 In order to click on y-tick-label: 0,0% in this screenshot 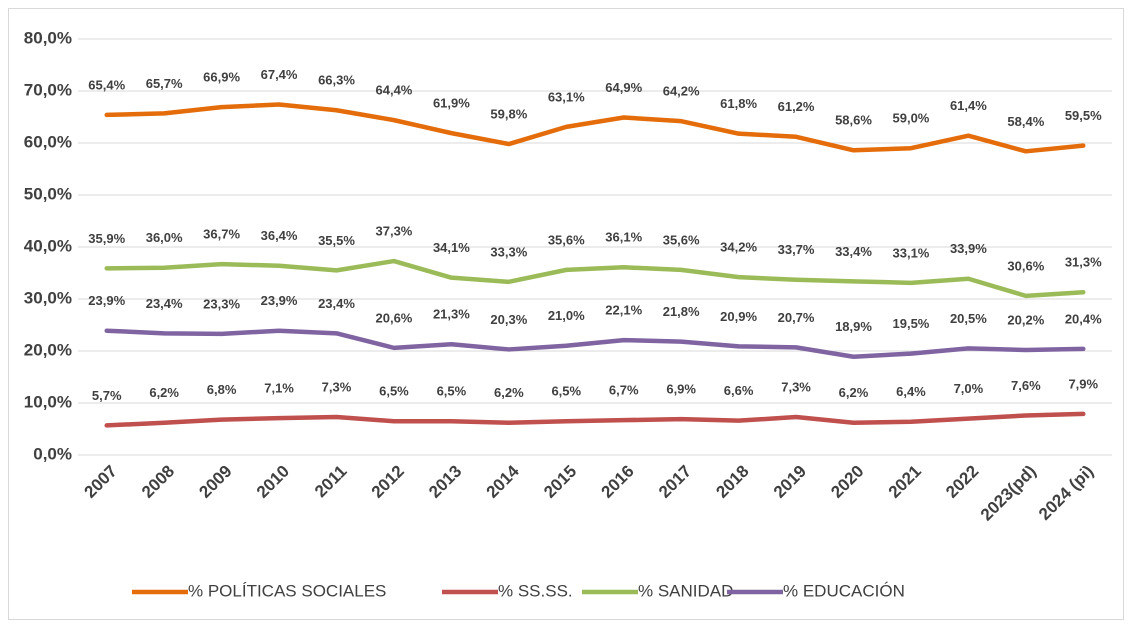, I will do `click(52, 453)`.